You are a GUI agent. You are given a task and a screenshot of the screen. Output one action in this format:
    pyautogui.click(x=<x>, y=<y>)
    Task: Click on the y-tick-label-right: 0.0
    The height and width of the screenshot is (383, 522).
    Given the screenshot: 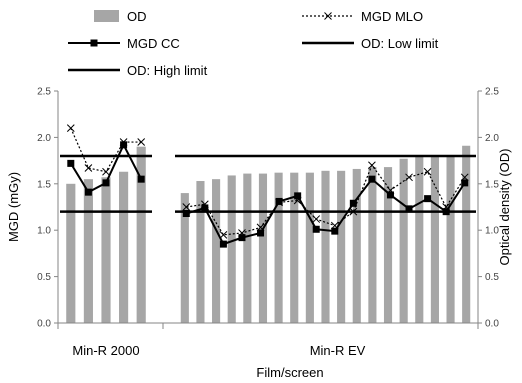 What is the action you would take?
    pyautogui.click(x=492, y=324)
    